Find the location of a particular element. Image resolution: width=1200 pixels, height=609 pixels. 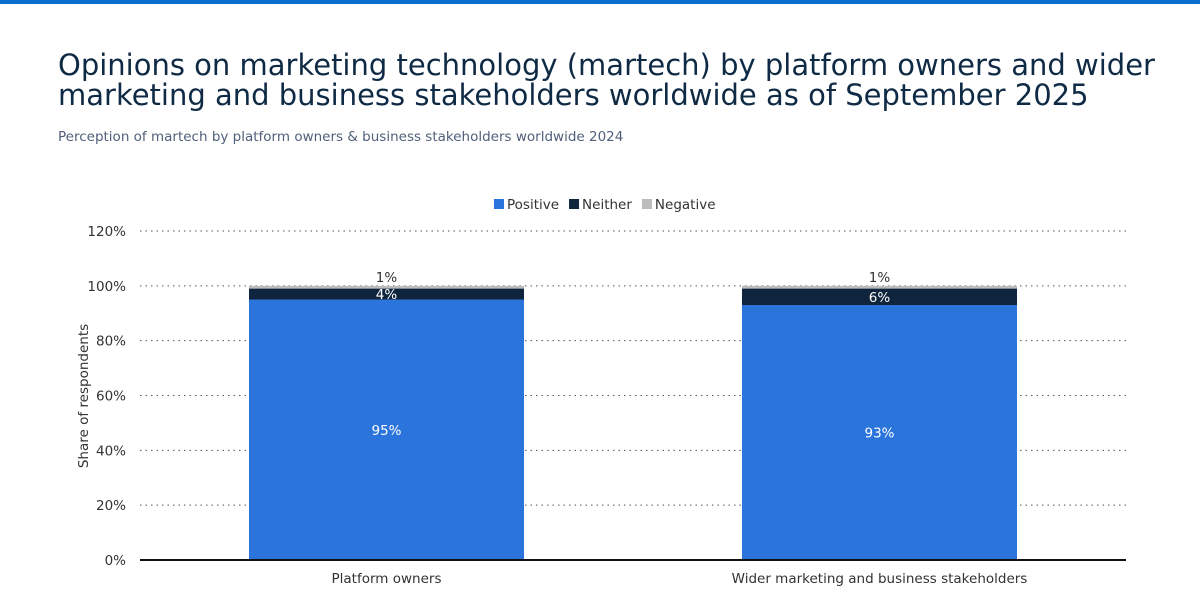

data-label: 95% is located at coordinates (386, 431).